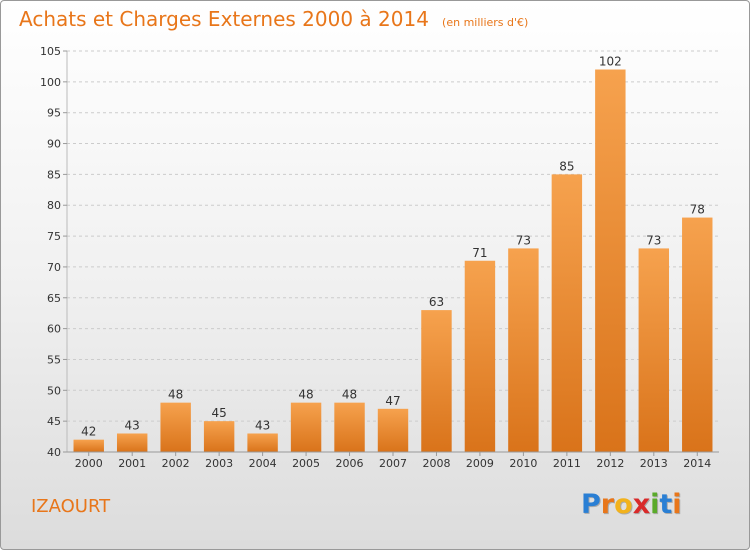 This screenshot has height=550, width=750. What do you see at coordinates (54, 390) in the screenshot?
I see `y-tick-label: 50` at bounding box center [54, 390].